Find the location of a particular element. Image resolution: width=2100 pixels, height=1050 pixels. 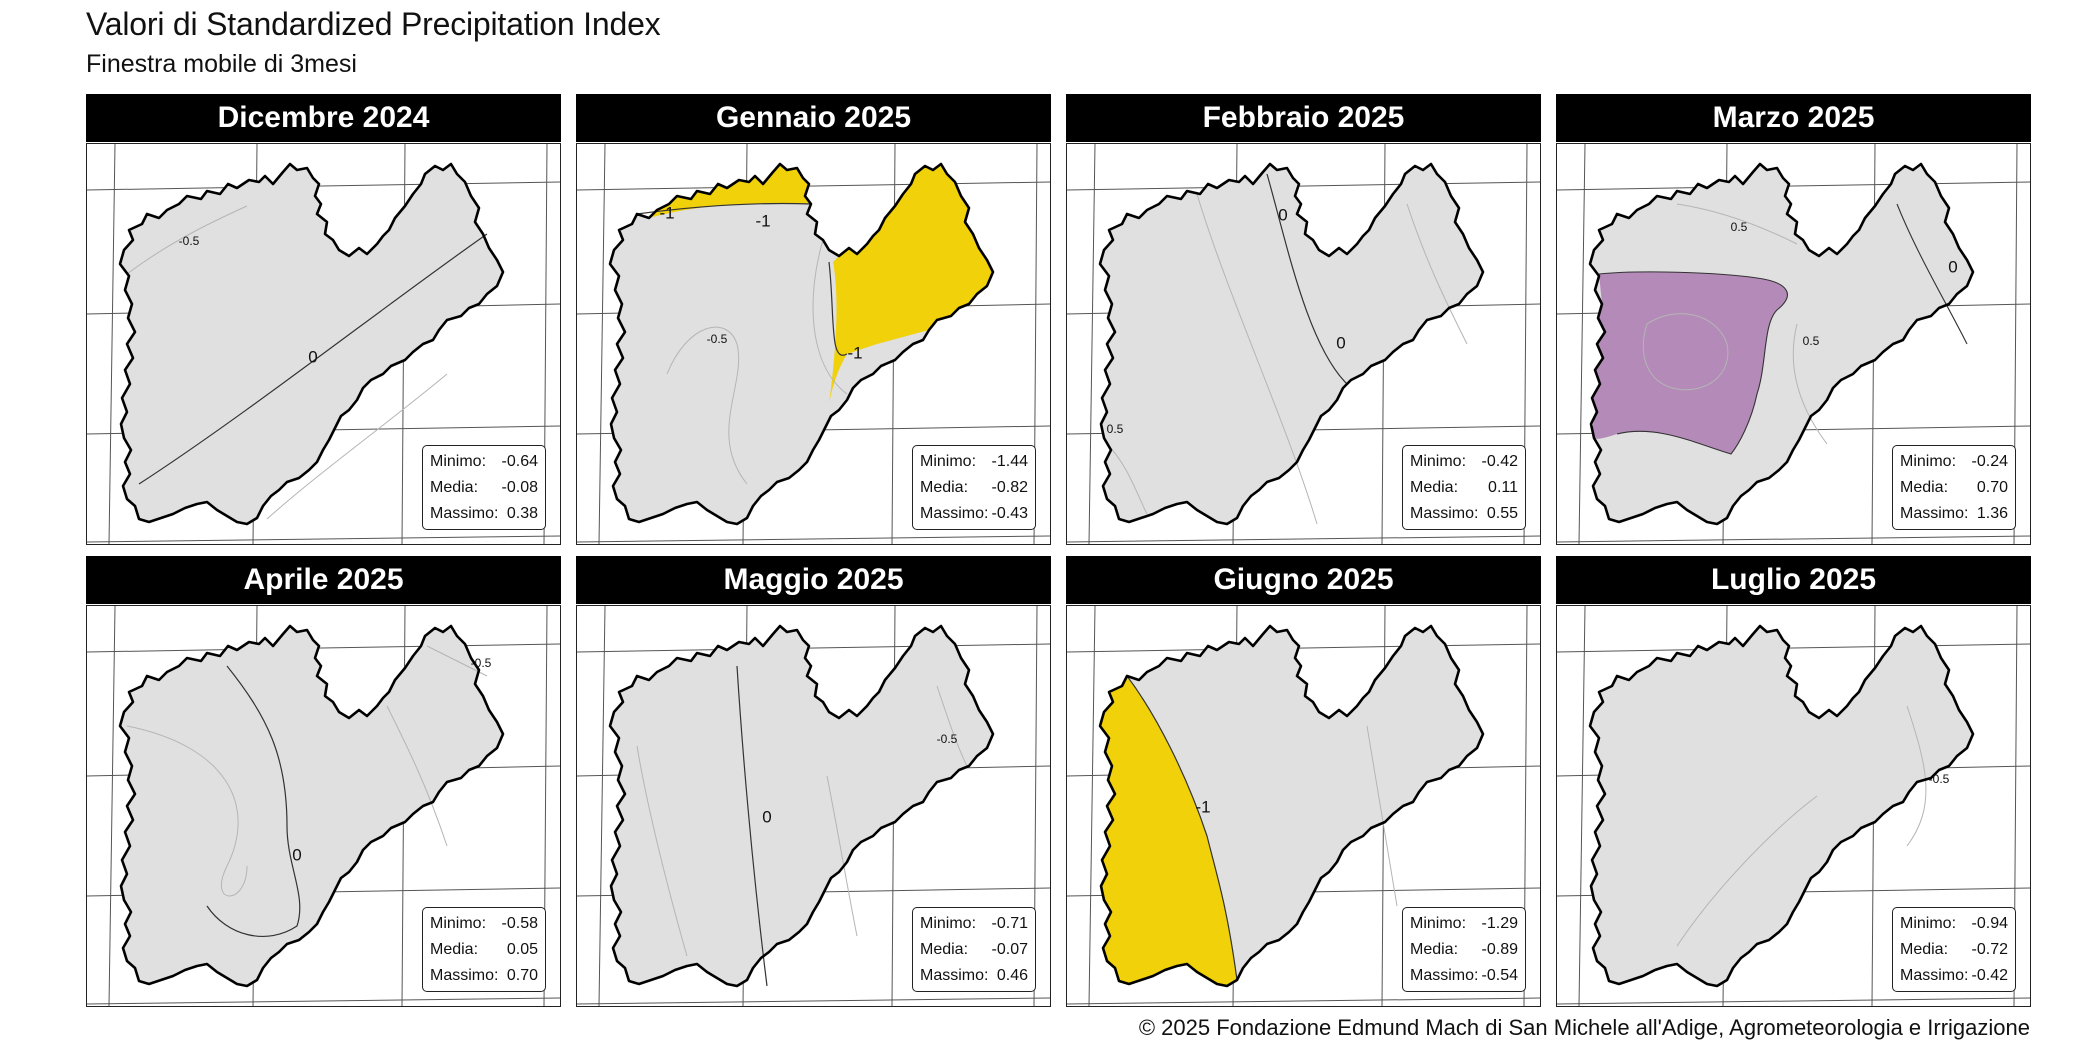

stat-mean-row: Media: -0.07 is located at coordinates (974, 950).